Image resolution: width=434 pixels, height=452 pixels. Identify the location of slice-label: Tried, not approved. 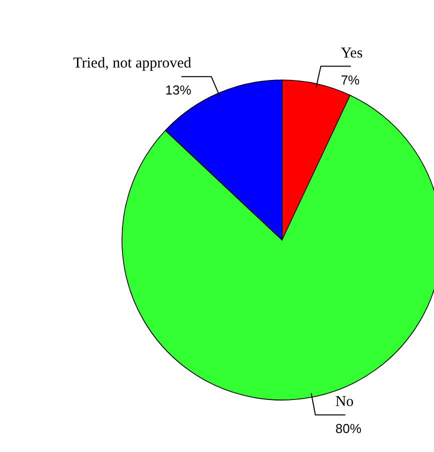
(132, 64).